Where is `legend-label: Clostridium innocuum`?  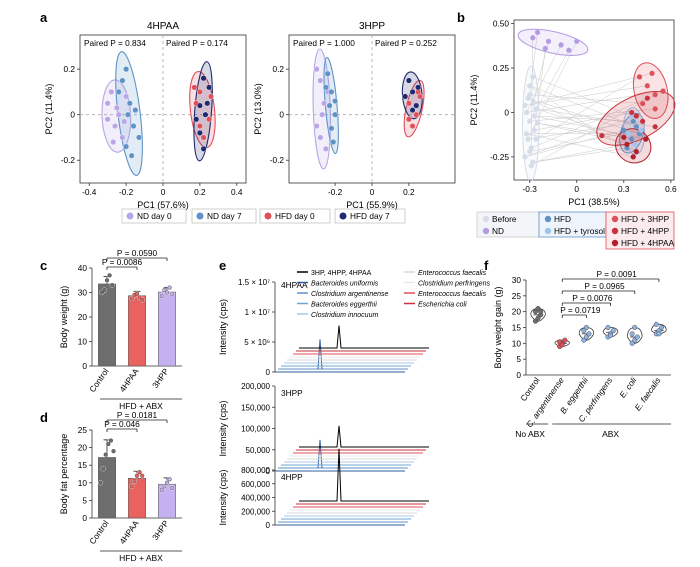 legend-label: Clostridium innocuum is located at coordinates (344, 315).